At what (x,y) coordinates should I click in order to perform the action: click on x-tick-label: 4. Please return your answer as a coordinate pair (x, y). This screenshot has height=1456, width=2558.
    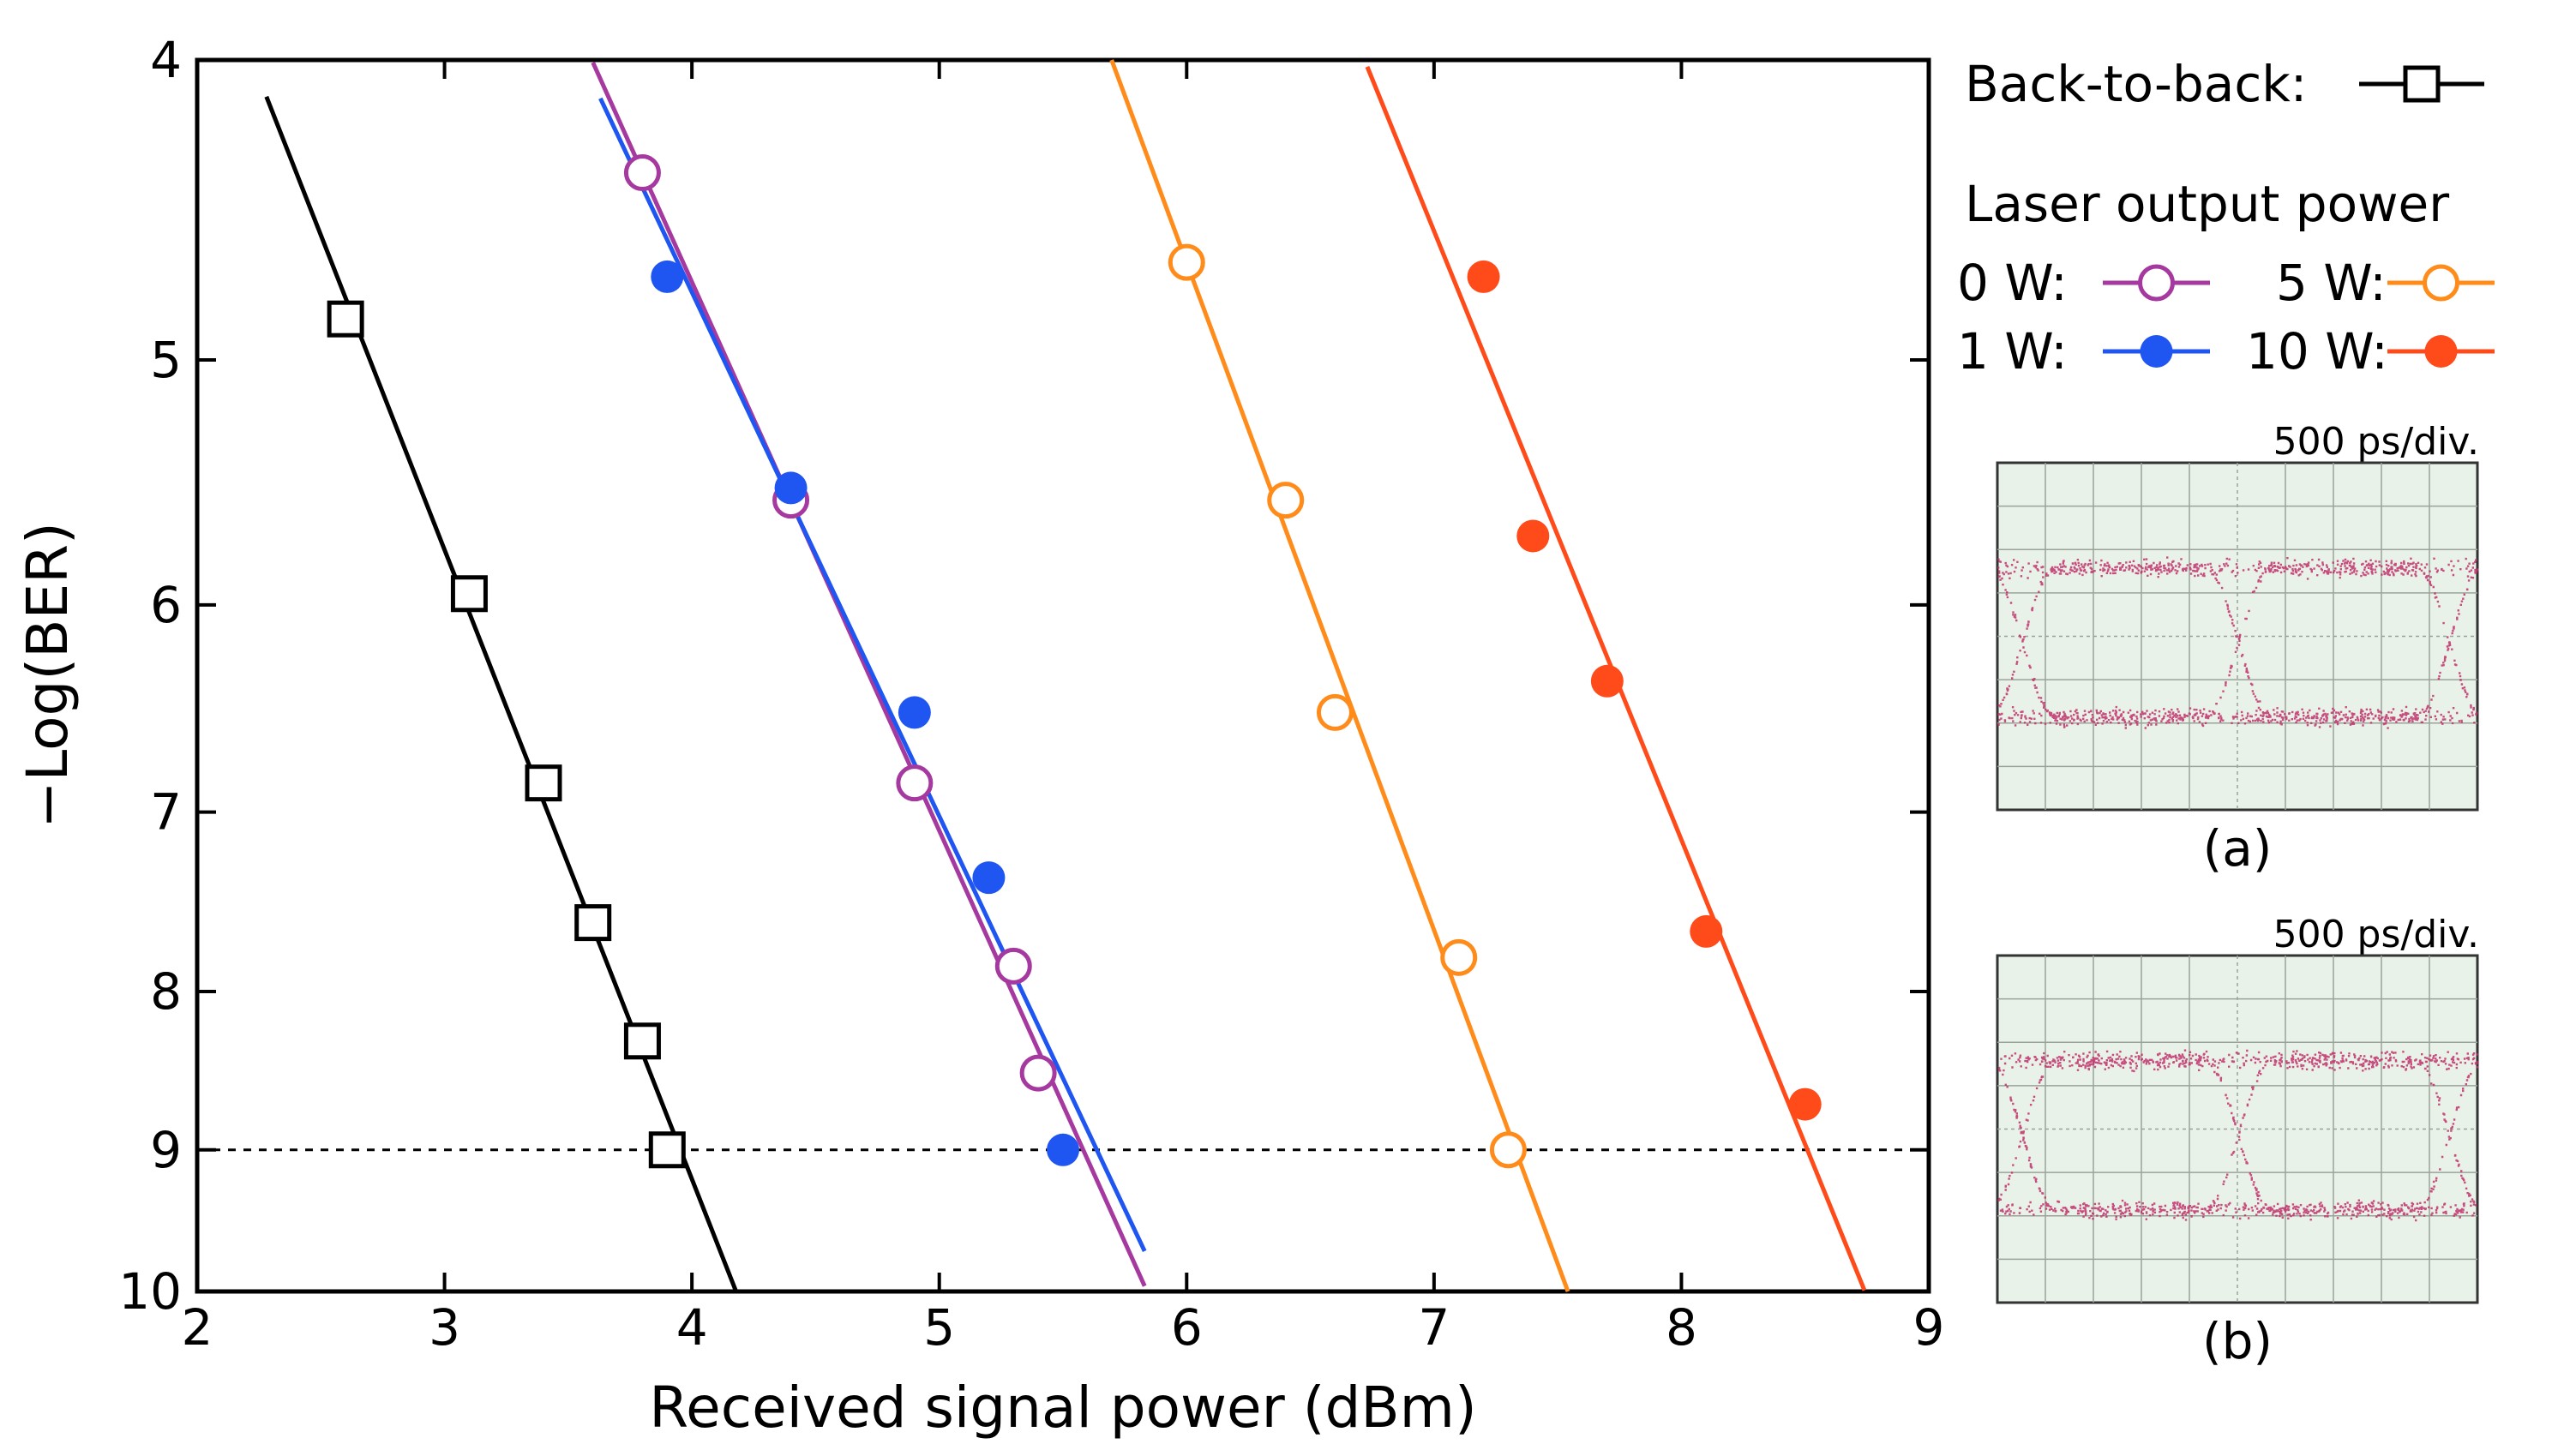
    Looking at the image, I should click on (692, 1328).